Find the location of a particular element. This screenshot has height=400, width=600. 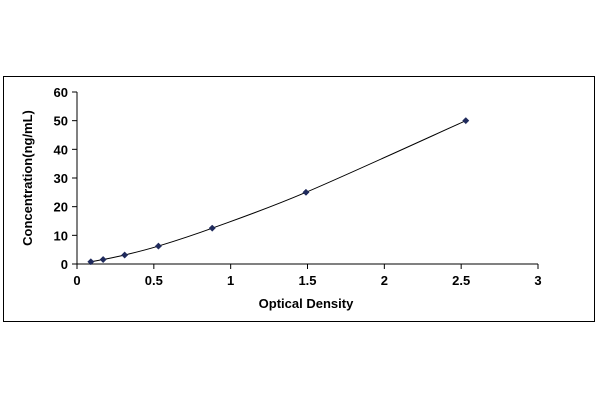

x-tick-label: 2 is located at coordinates (384, 280).